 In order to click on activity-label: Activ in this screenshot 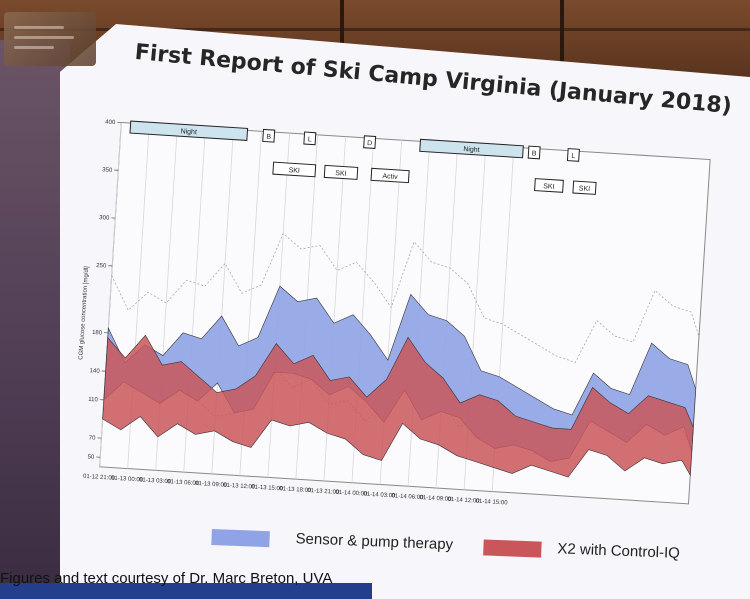, I will do `click(390, 177)`.